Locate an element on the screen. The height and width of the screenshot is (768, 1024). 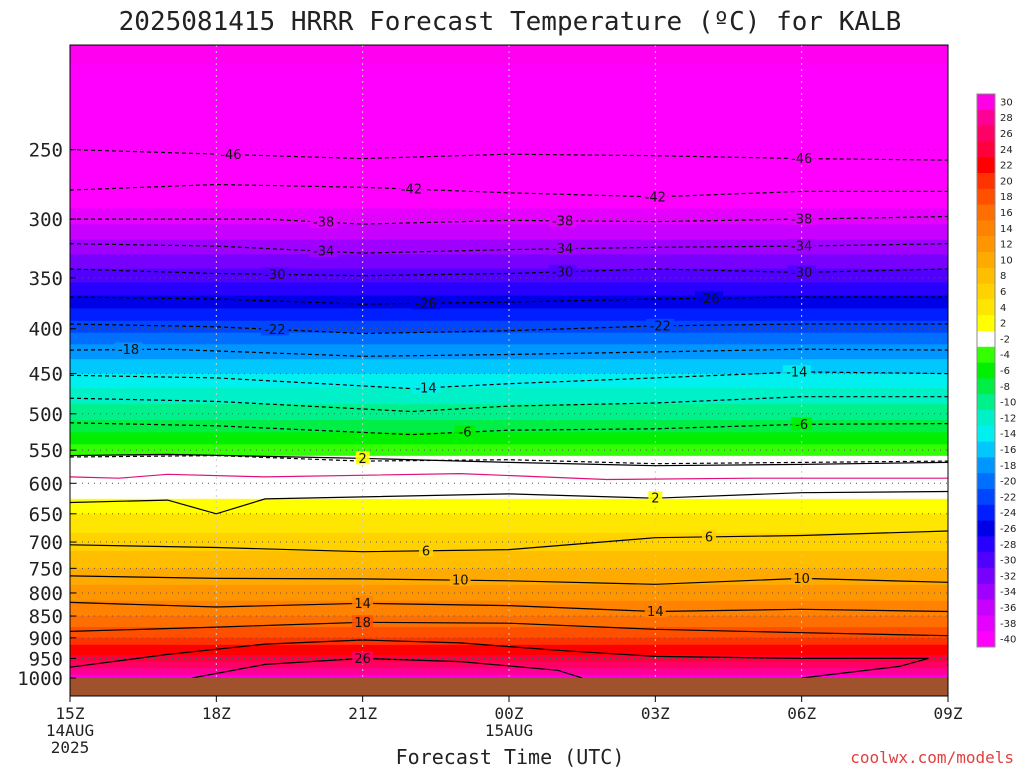
y-tick-label: 900 is located at coordinates (46, 639).